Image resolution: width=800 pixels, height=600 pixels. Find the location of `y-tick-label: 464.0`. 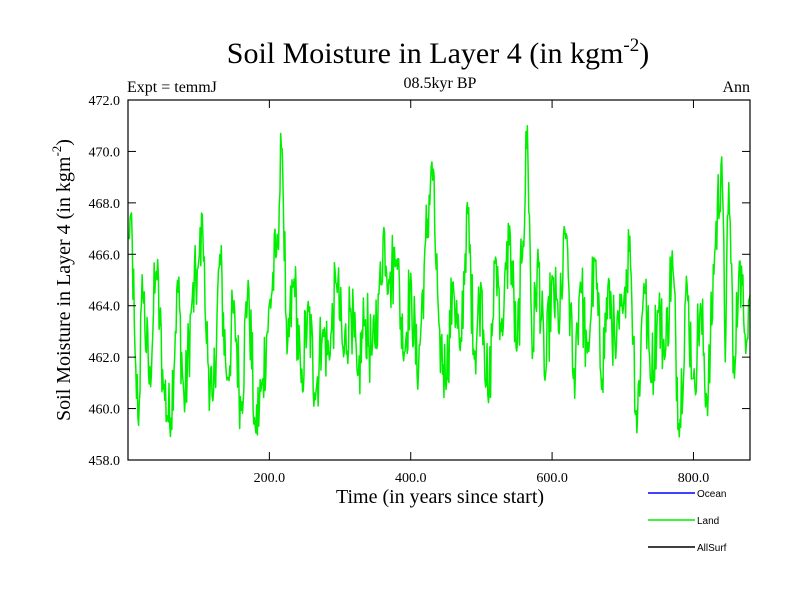

y-tick-label: 464.0 is located at coordinates (105, 307).